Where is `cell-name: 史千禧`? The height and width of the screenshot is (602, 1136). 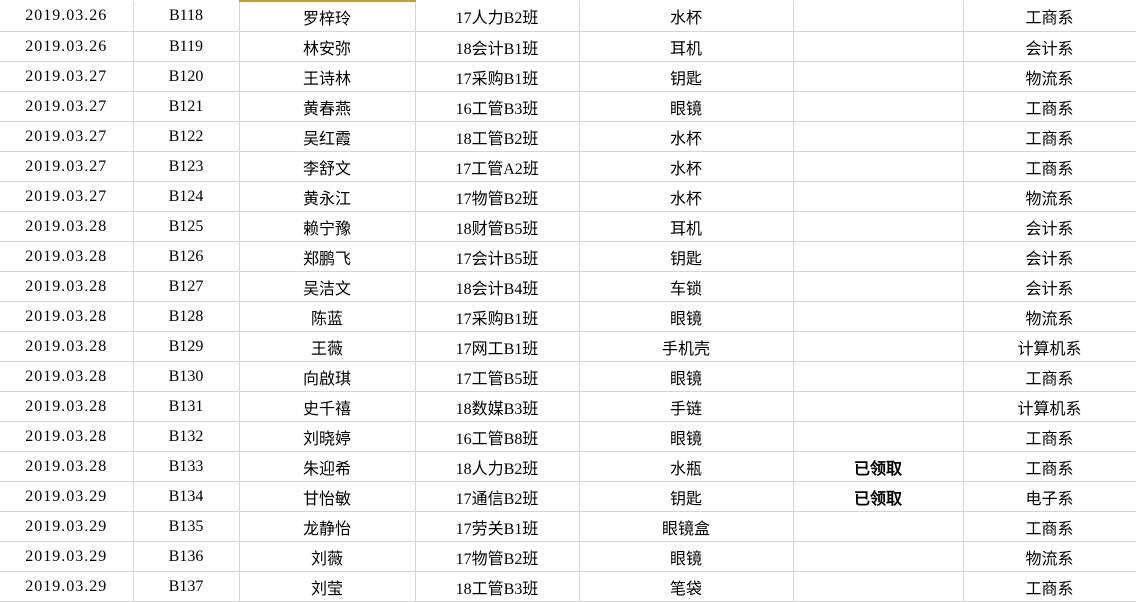 cell-name: 史千禧 is located at coordinates (327, 406).